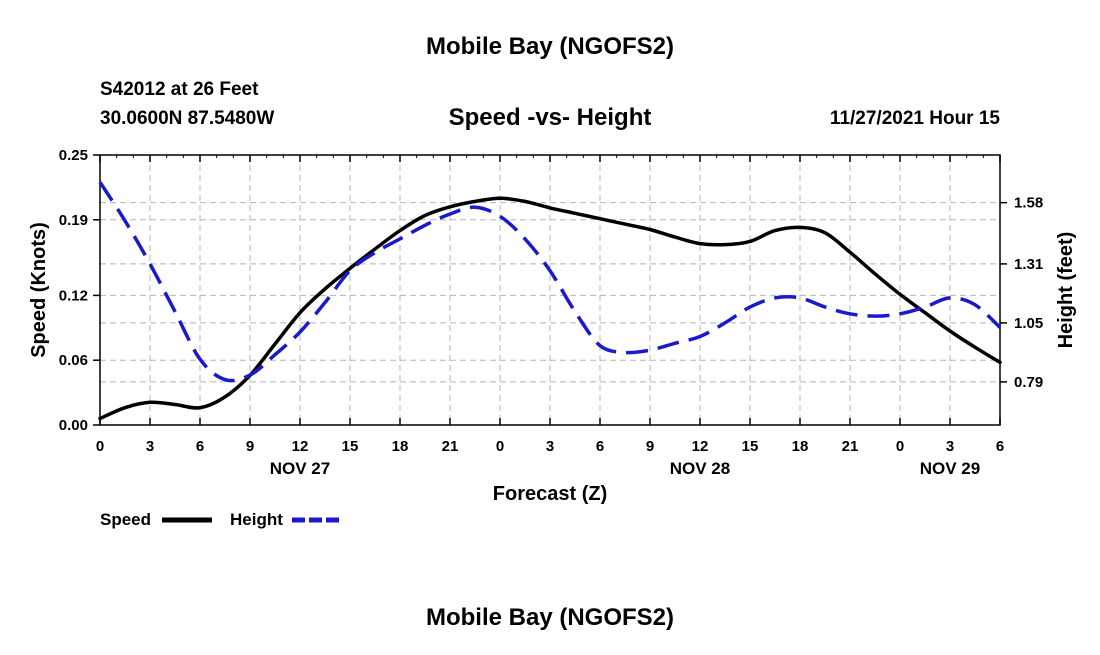 The height and width of the screenshot is (655, 1100). What do you see at coordinates (1028, 203) in the screenshot?
I see `y2-tick-label: 1.58` at bounding box center [1028, 203].